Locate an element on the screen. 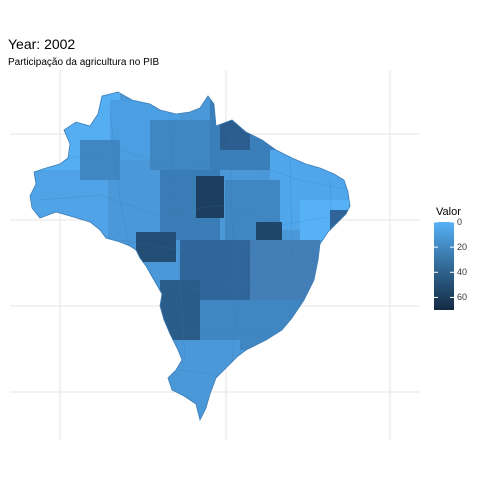  color-legend: Valor 0 20 40 60 is located at coordinates (456, 261).